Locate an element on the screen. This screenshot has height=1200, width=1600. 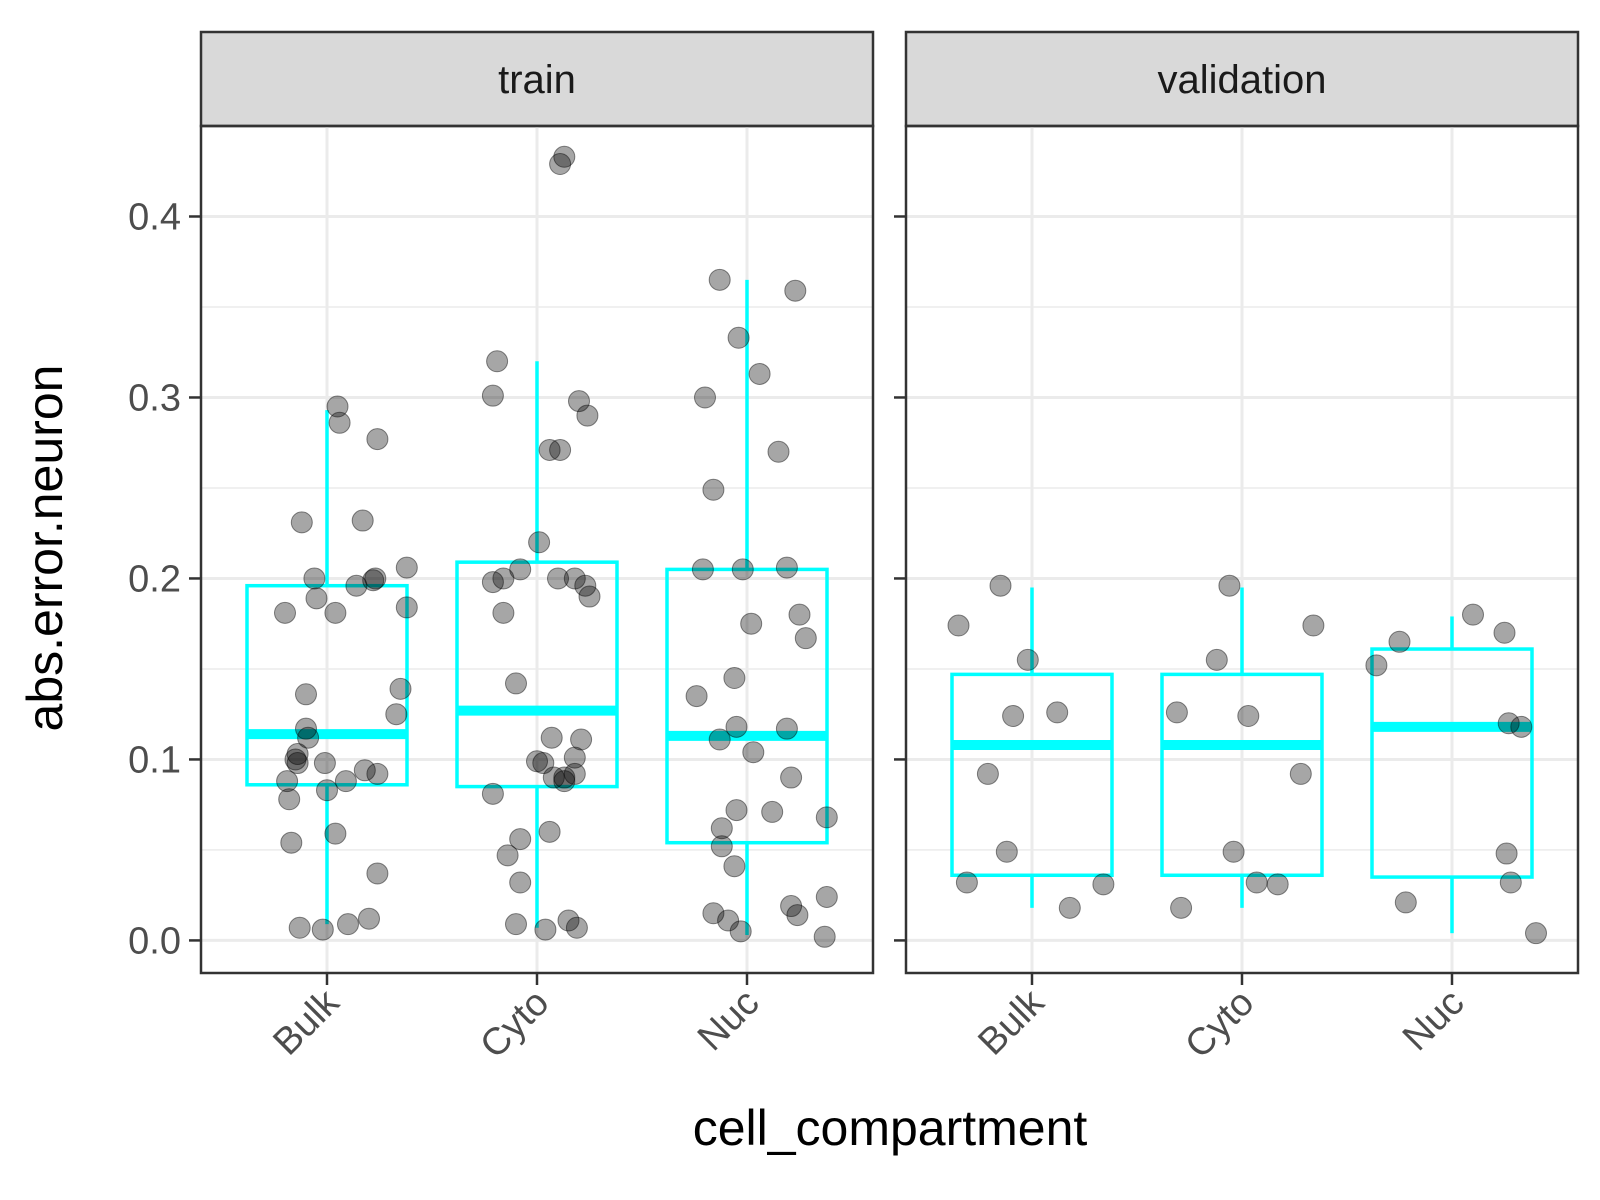
x-tick-label: Bulk is located at coordinates (306, 1022).